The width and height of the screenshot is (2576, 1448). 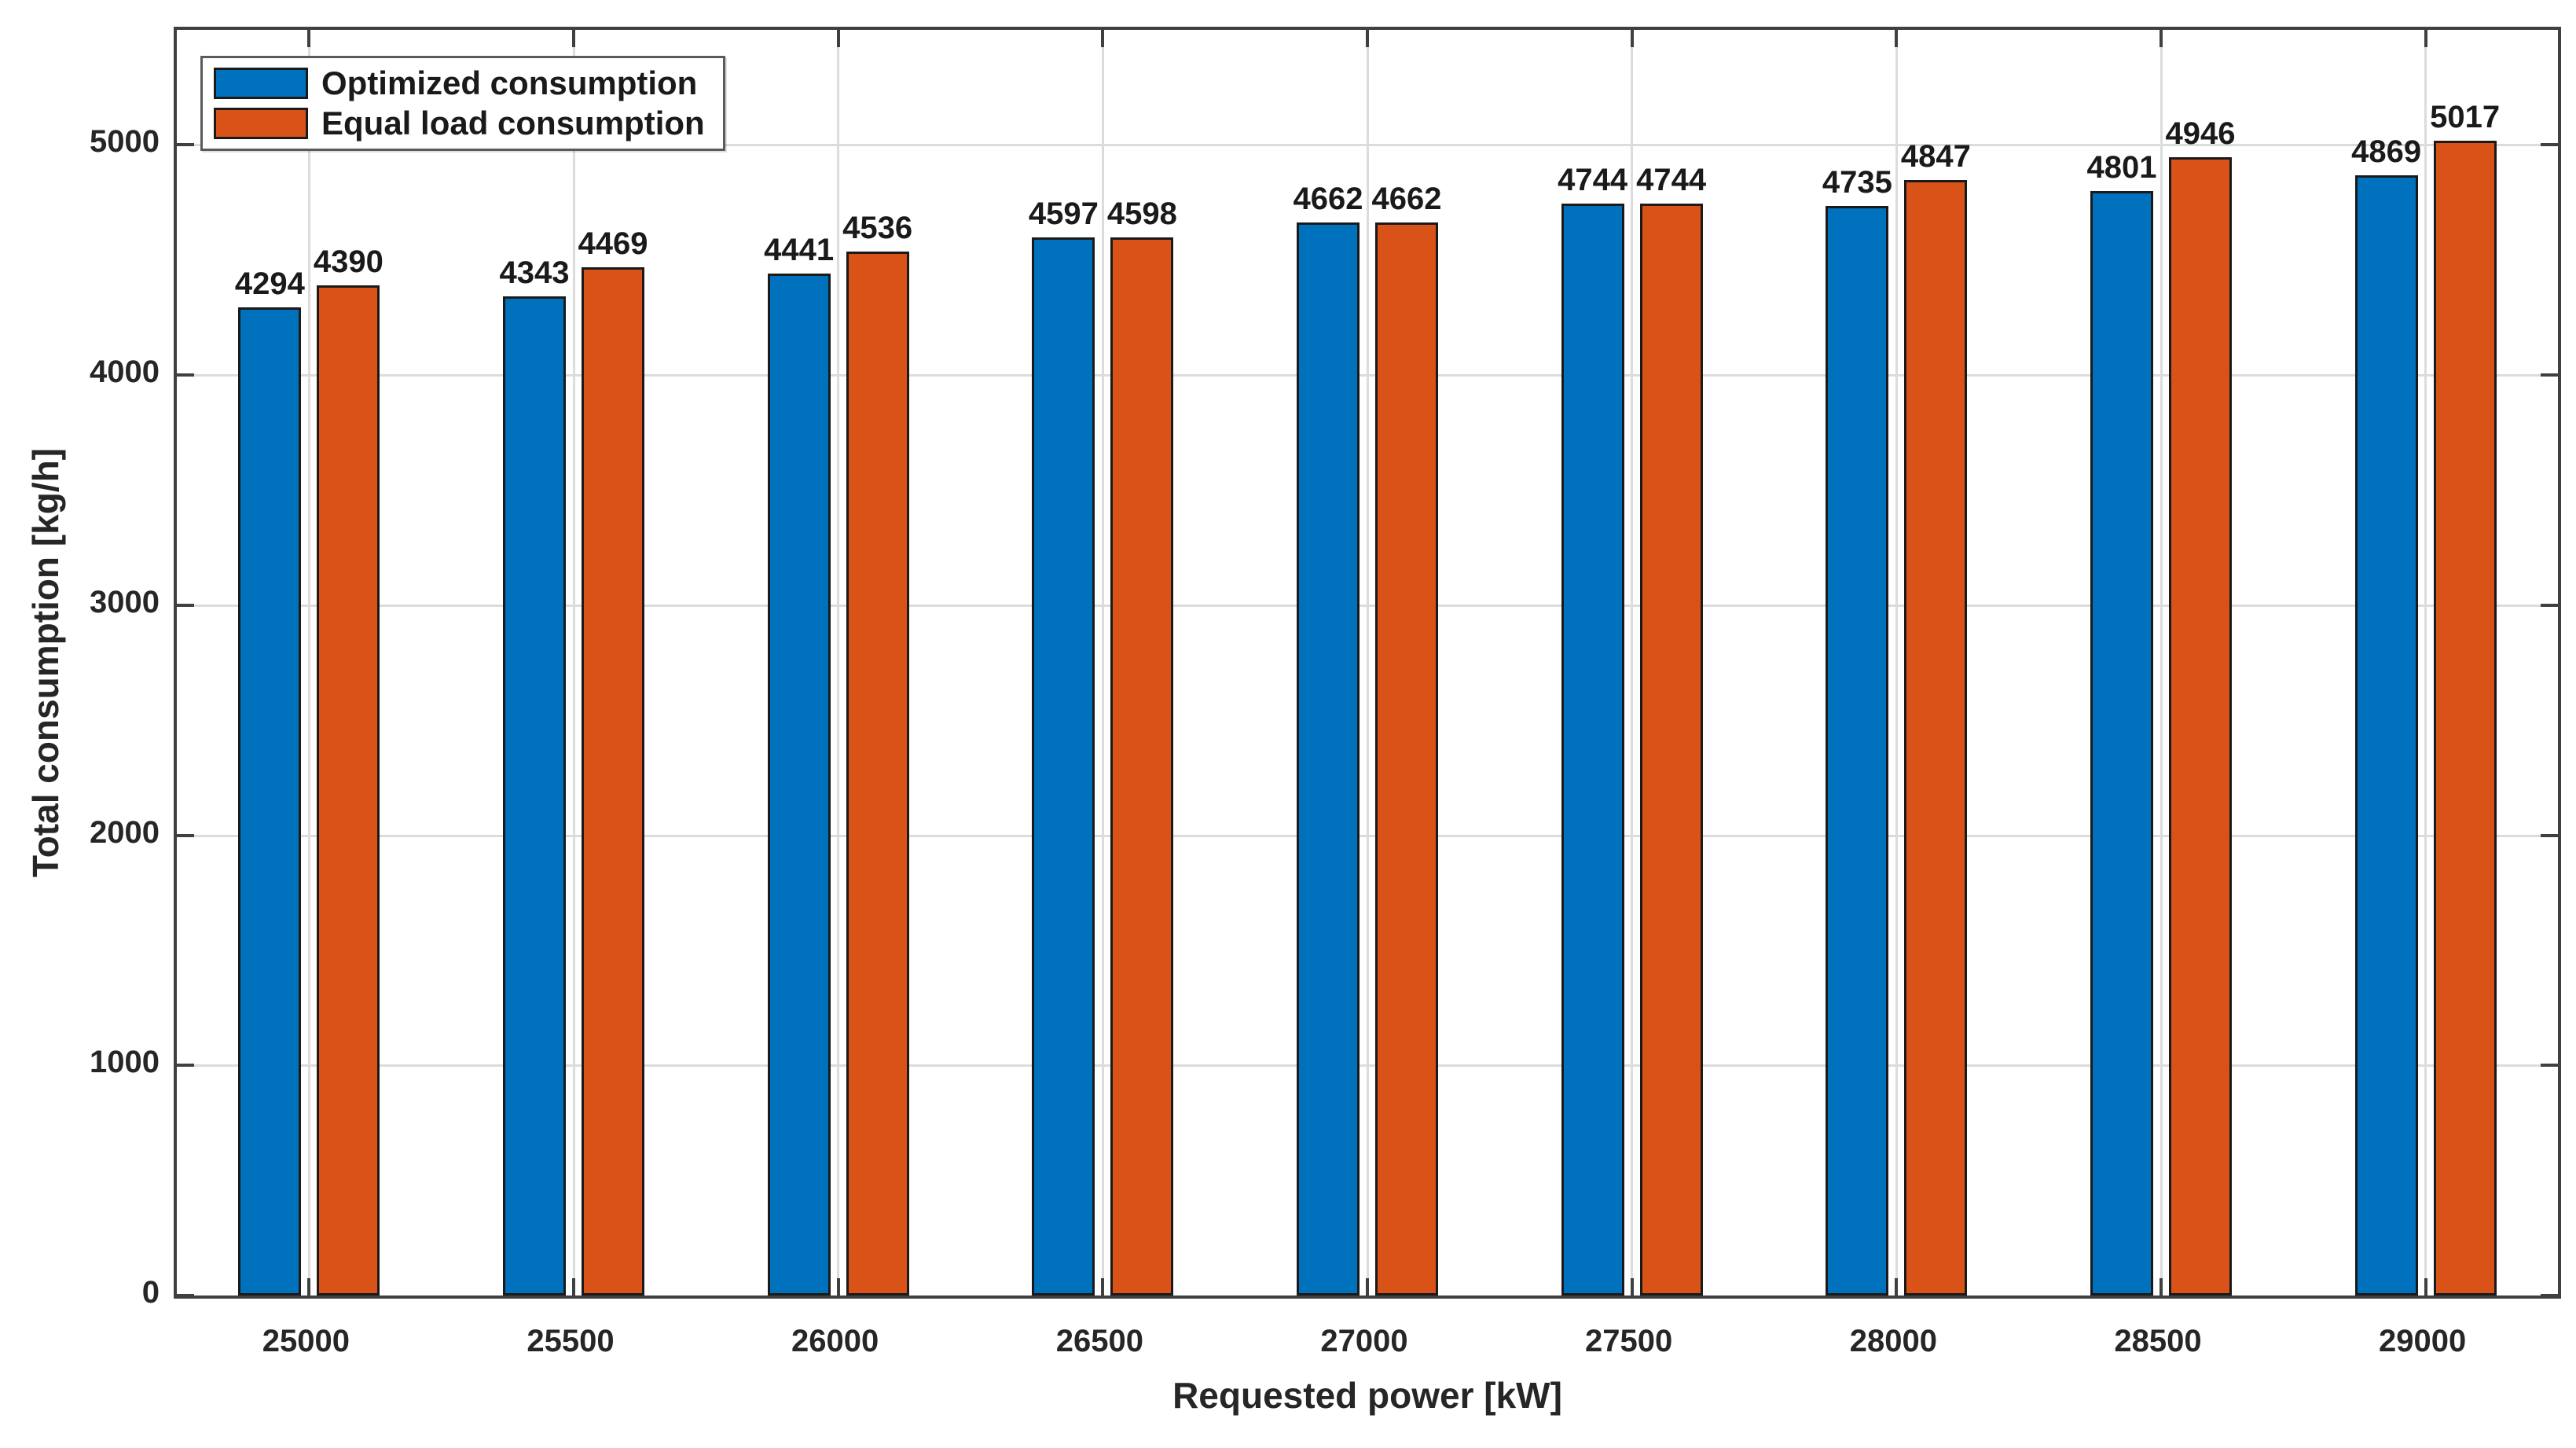 What do you see at coordinates (1593, 180) in the screenshot?
I see `bar-value-label-optimized-27500: 4744` at bounding box center [1593, 180].